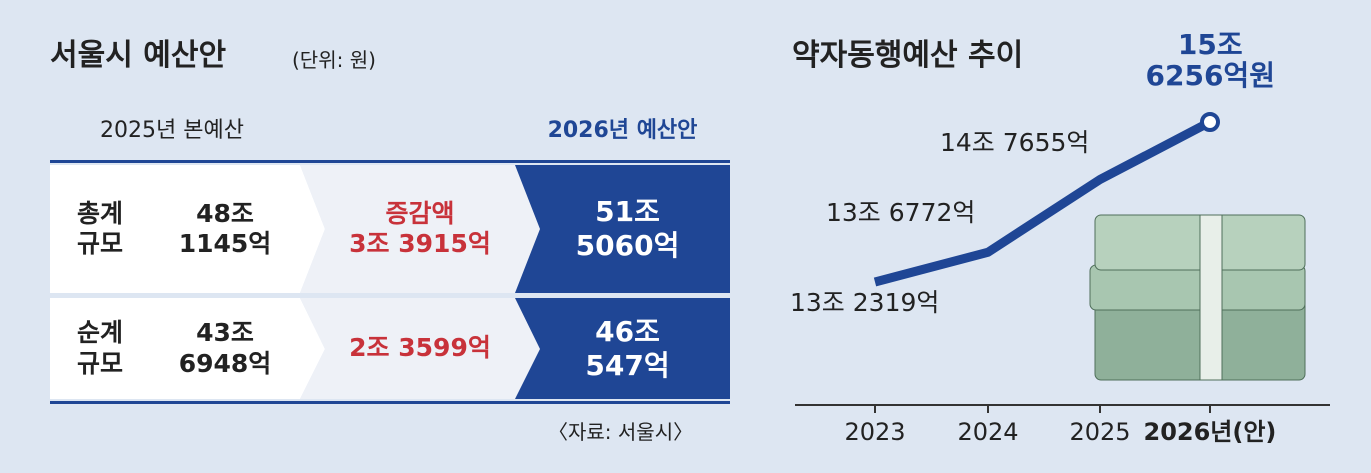  I want to click on x-tick-label: 2024, so click(988, 432).